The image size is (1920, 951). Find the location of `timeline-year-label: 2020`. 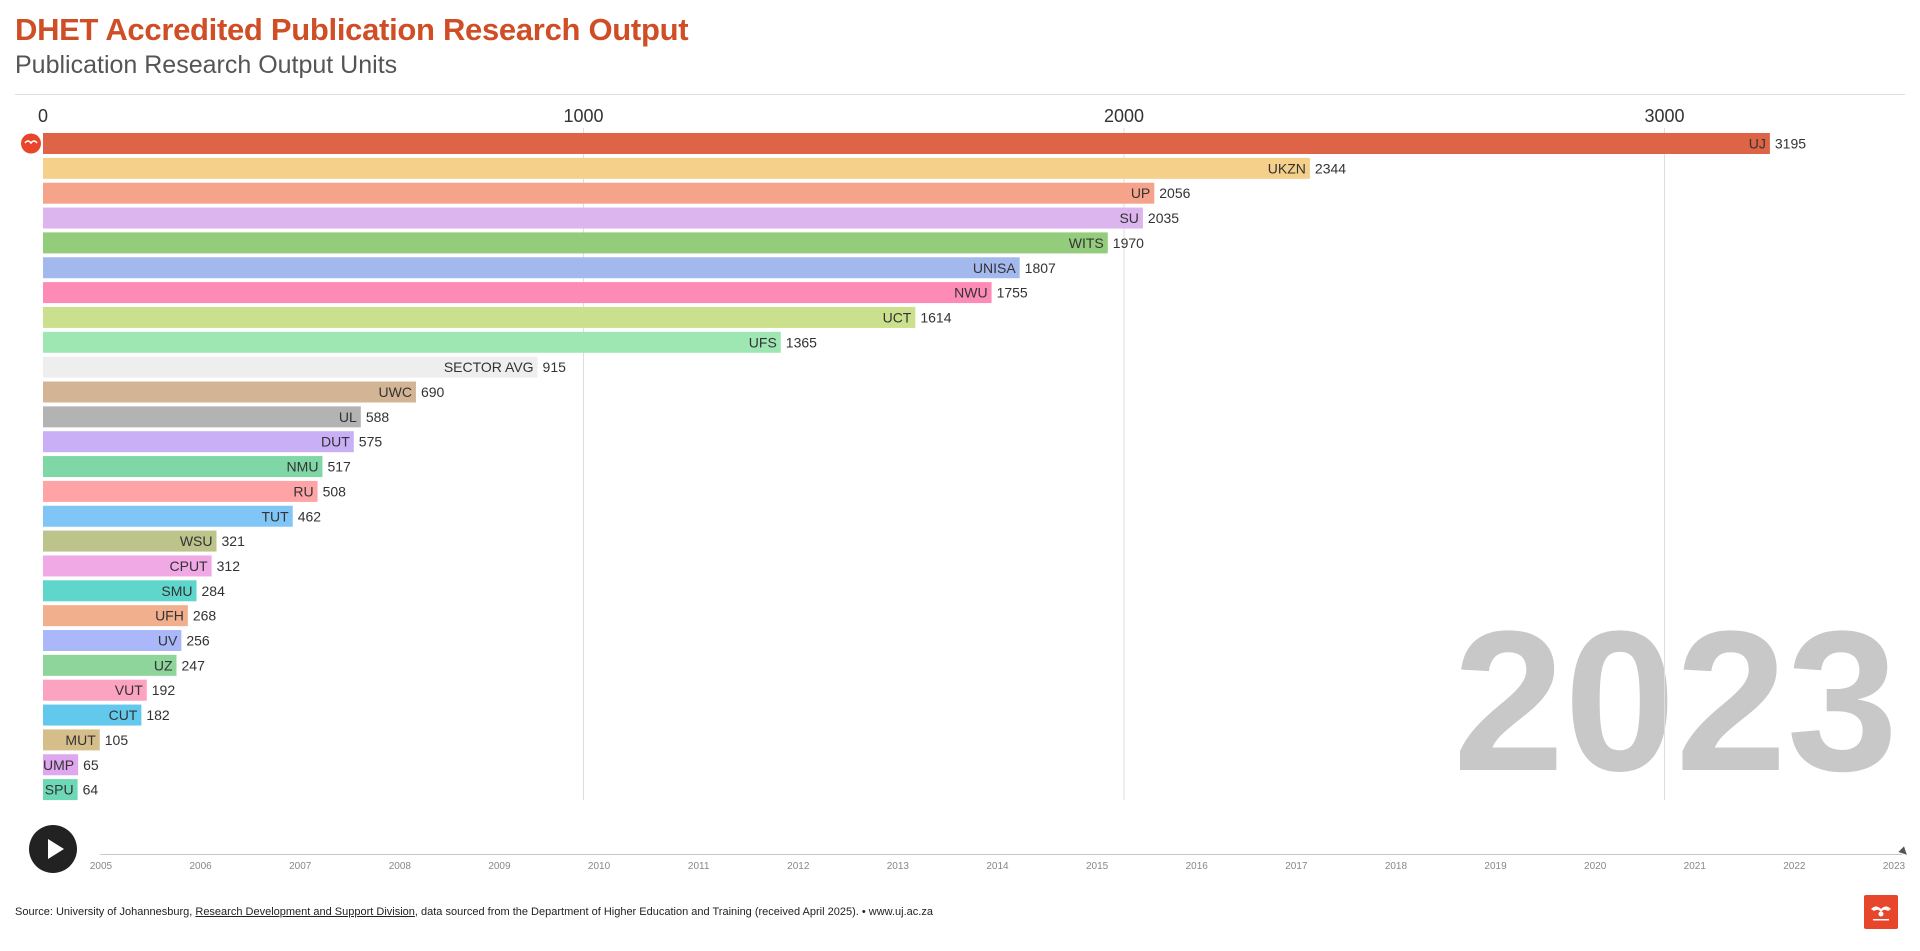

timeline-year-label: 2020 is located at coordinates (1595, 866).